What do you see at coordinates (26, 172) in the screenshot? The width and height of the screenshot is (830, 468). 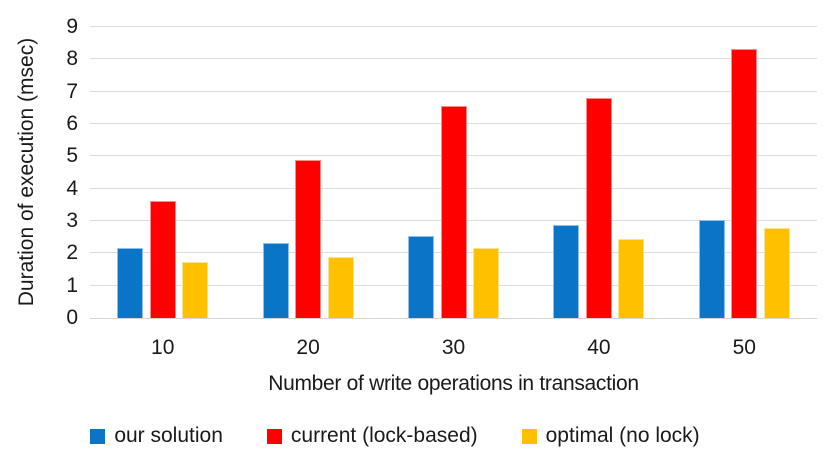 I see `y-axis-title: Duration of execution (msec)` at bounding box center [26, 172].